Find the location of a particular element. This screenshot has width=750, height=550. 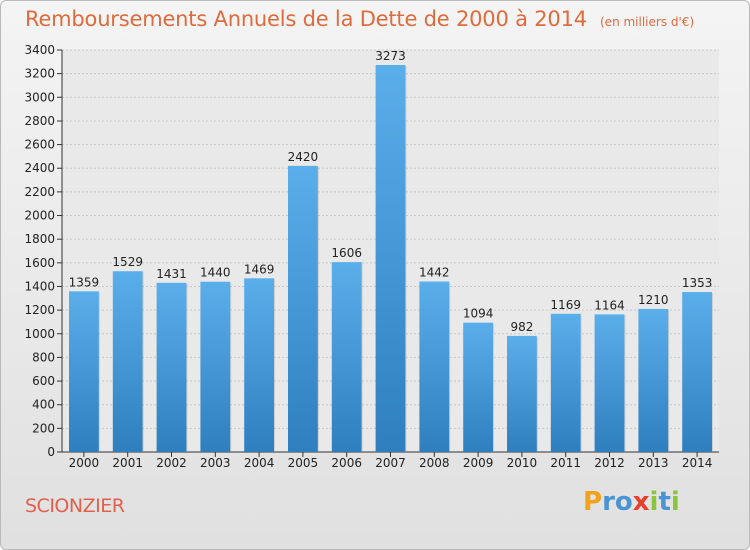

data-label: 1529 is located at coordinates (127, 262).